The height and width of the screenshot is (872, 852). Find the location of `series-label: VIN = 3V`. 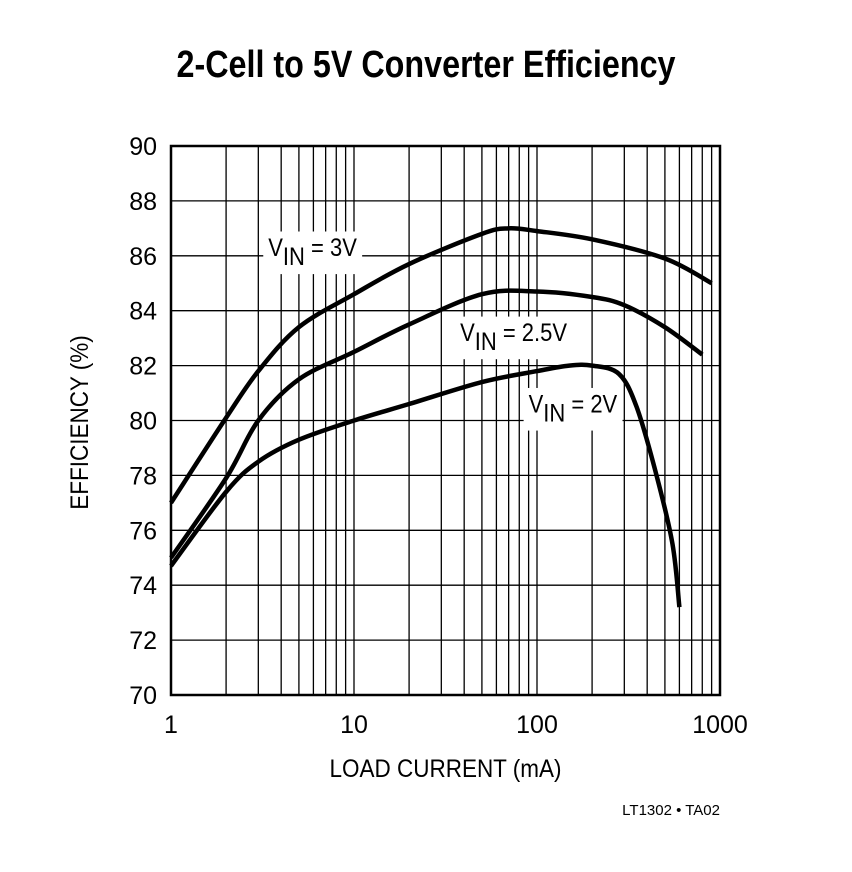

series-label: VIN = 3V is located at coordinates (313, 253).